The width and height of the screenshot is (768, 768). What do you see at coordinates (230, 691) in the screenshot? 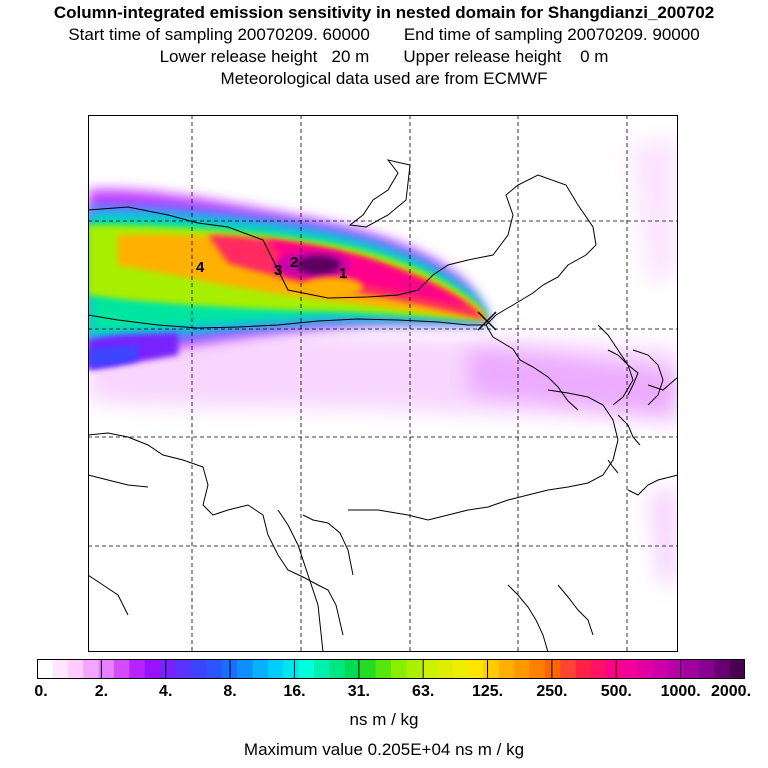
I see `colorbar-tick-label: 8.` at bounding box center [230, 691].